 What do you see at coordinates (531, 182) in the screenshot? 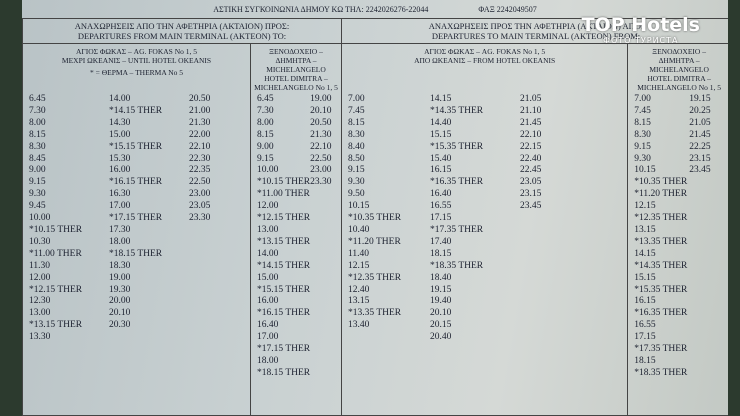
I see `departure-time: 23.05` at bounding box center [531, 182].